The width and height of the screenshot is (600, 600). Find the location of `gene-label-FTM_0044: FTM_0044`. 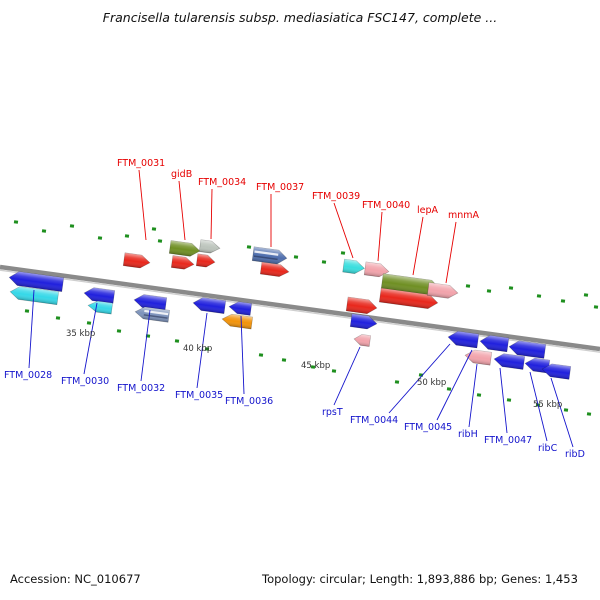

gene-label-FTM_0044: FTM_0044 is located at coordinates (374, 420).